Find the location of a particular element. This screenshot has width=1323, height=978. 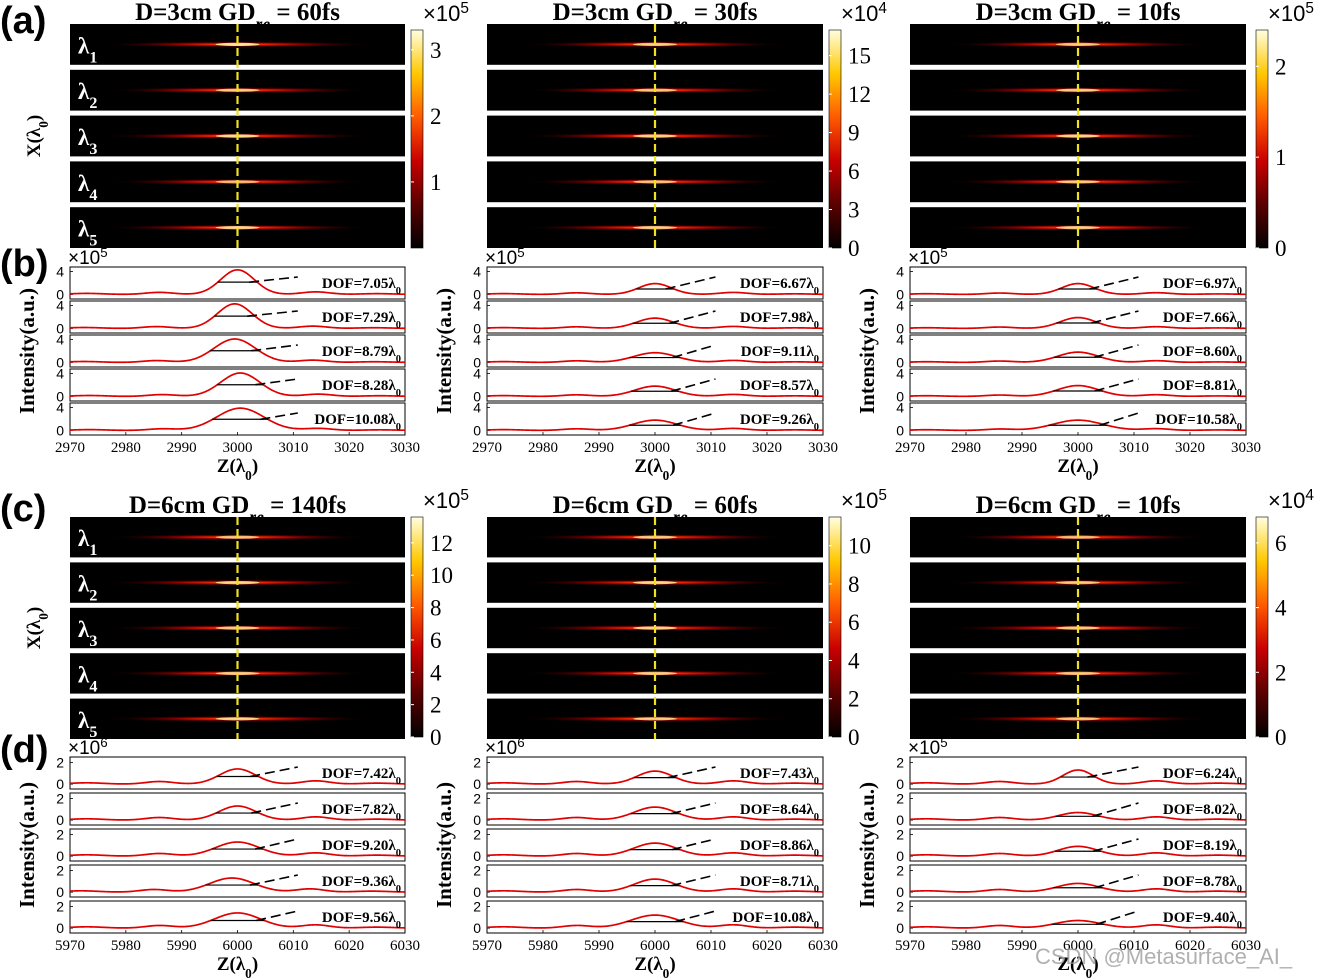

x-tick-label: 6020 is located at coordinates (767, 946).